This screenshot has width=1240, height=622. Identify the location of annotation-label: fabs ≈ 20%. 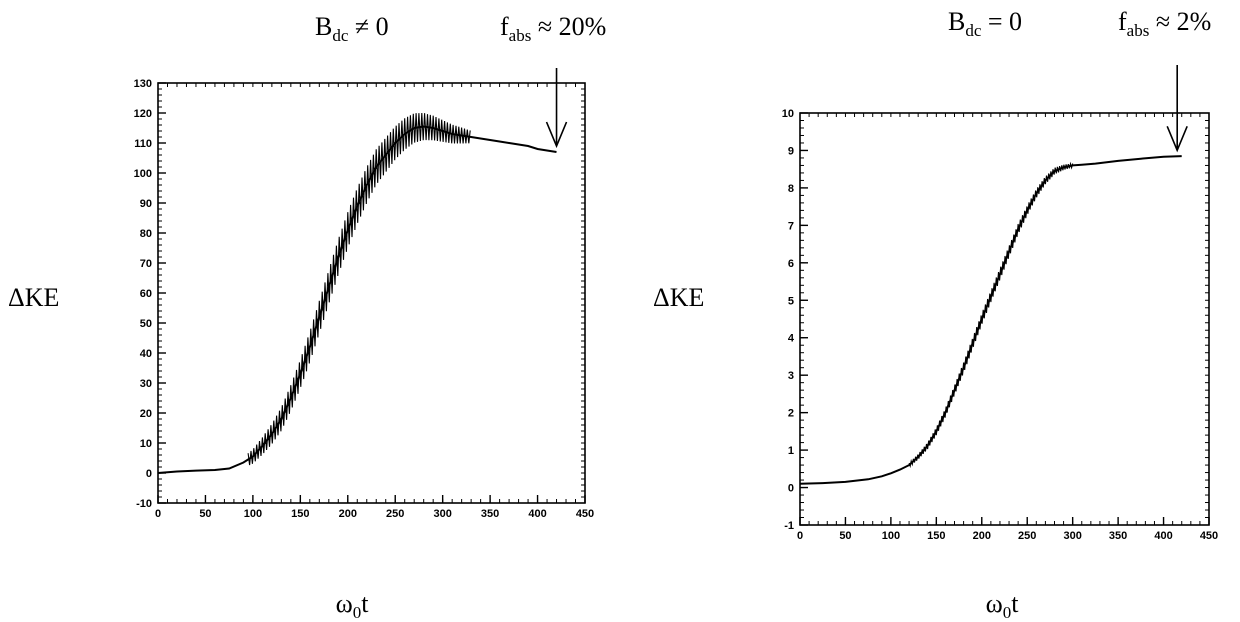
(553, 28).